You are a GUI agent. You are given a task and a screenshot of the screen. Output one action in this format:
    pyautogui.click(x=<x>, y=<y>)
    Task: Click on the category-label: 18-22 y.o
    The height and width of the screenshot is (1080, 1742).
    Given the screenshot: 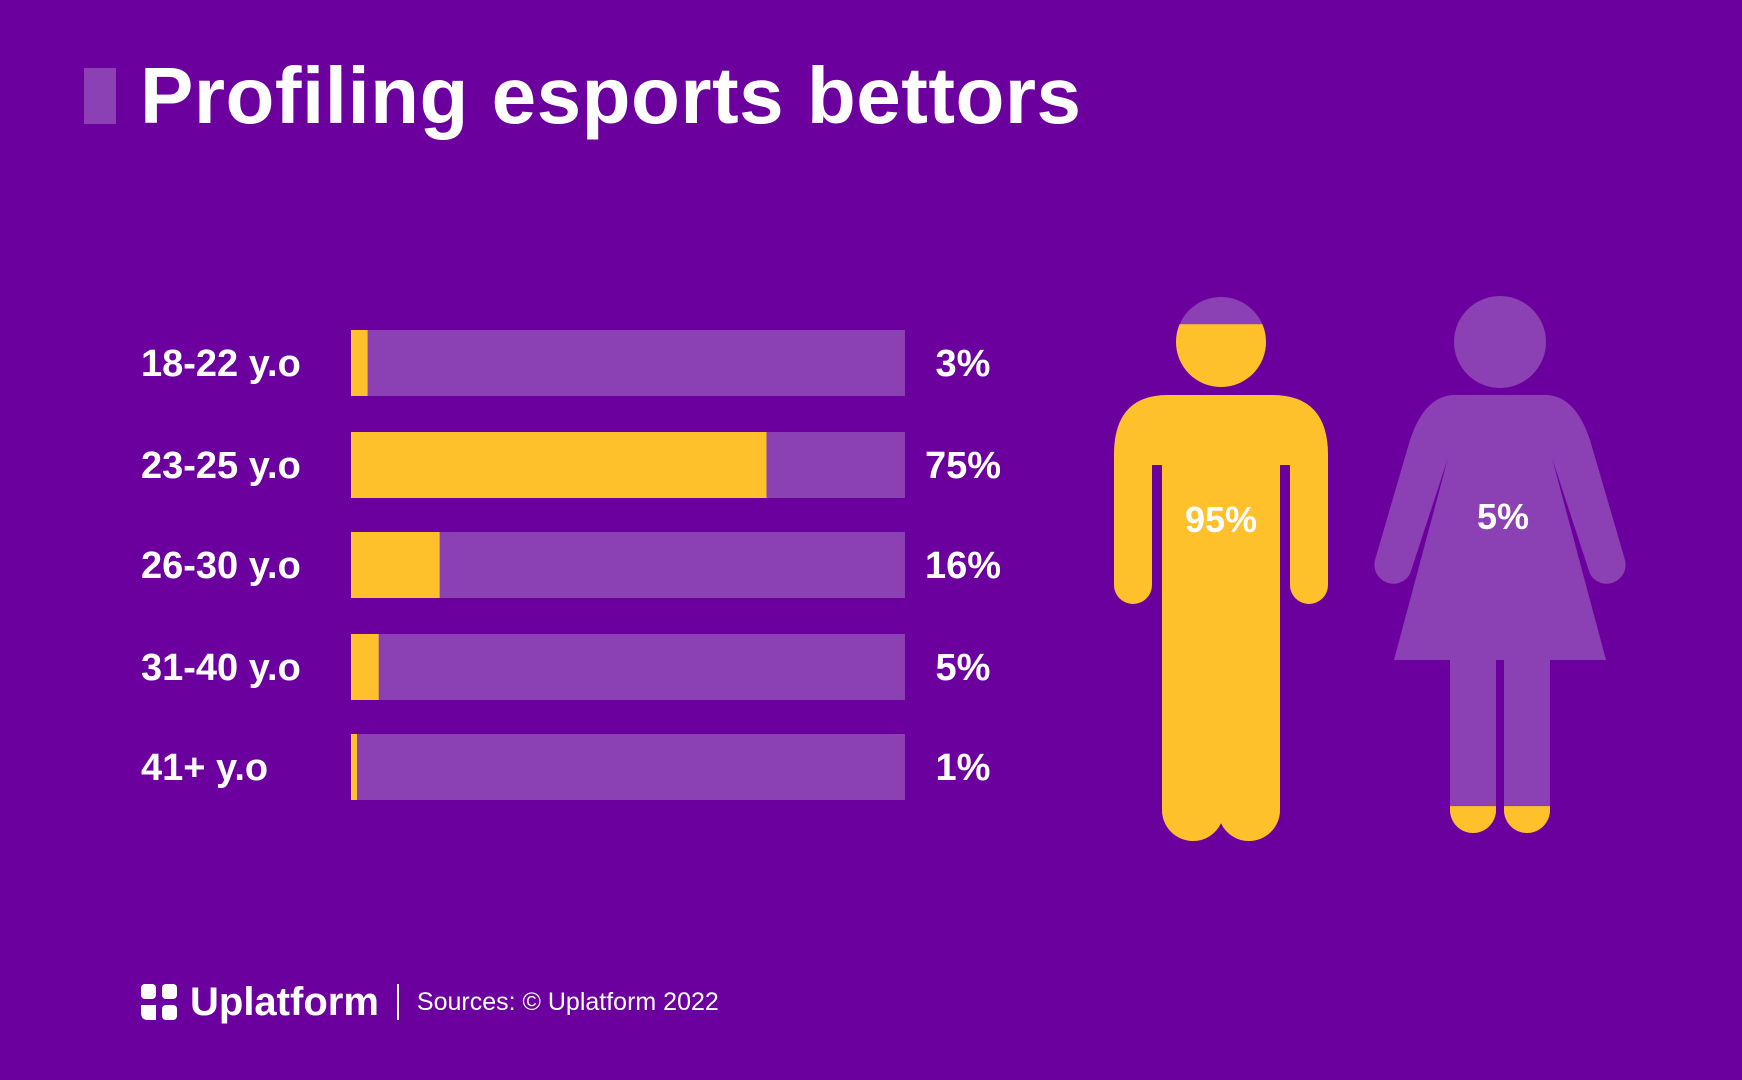 What is the action you would take?
    pyautogui.click(x=221, y=364)
    